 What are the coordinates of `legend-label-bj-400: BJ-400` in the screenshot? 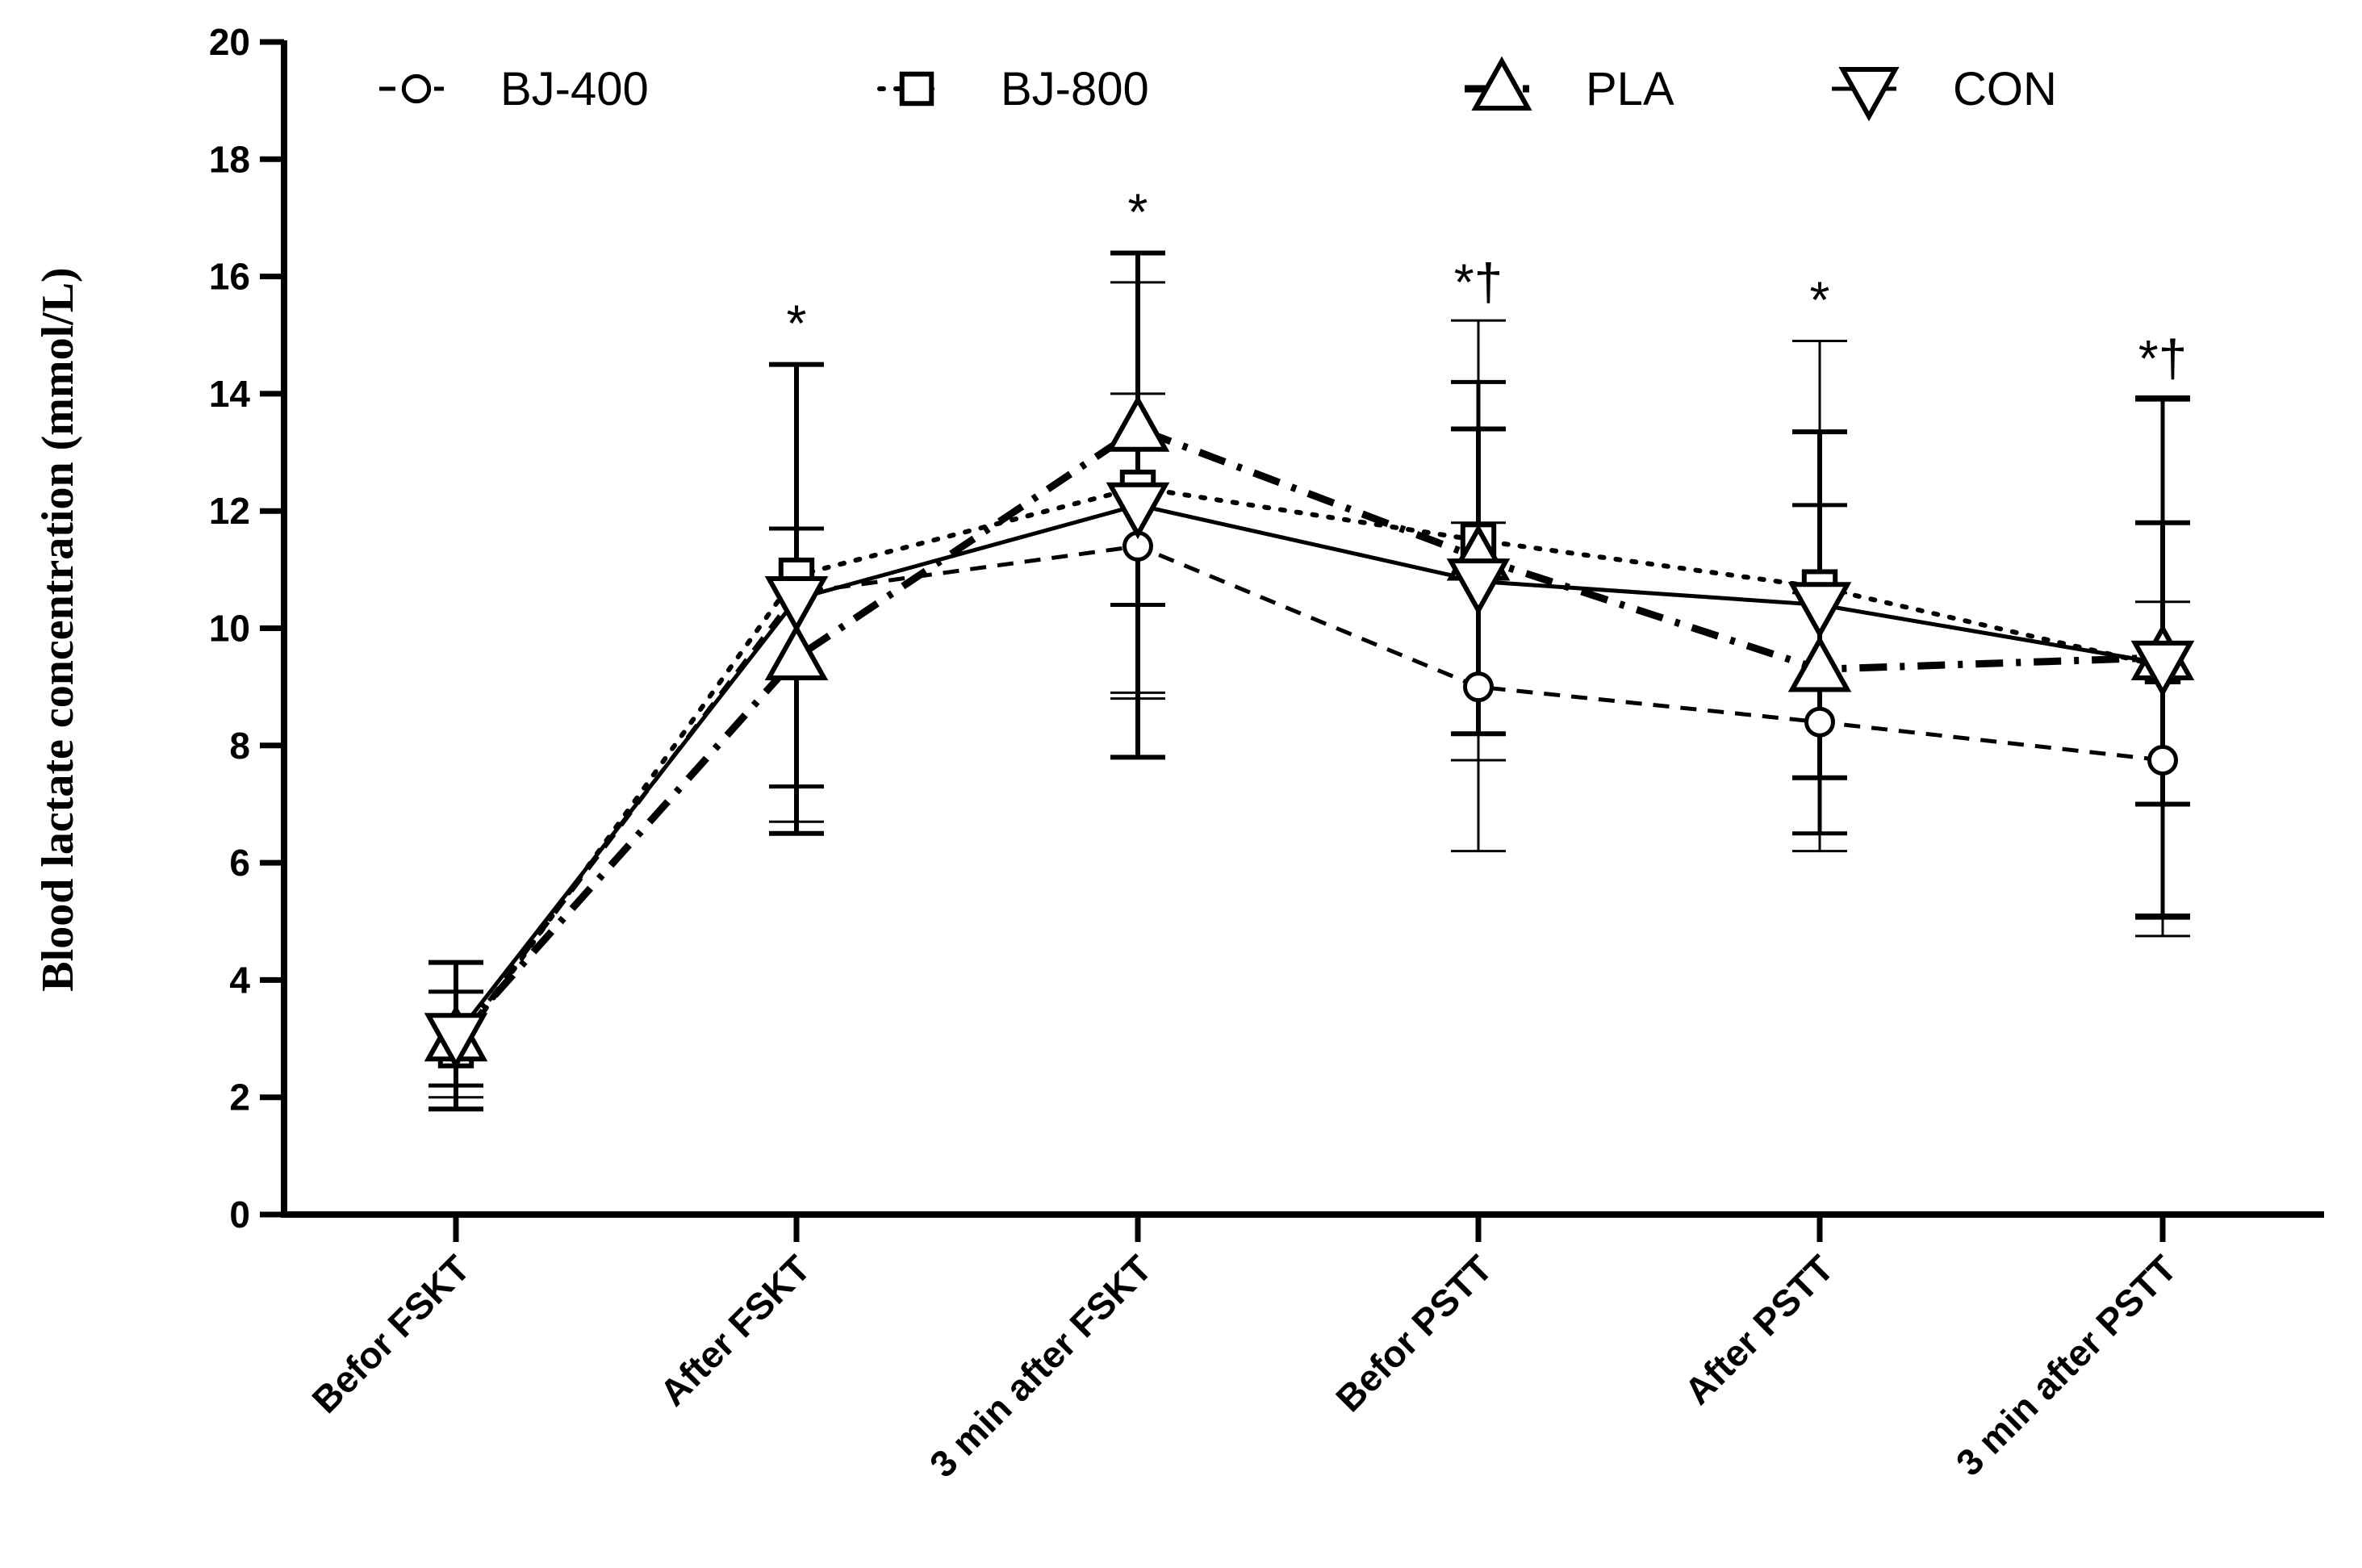 It's located at (574, 89).